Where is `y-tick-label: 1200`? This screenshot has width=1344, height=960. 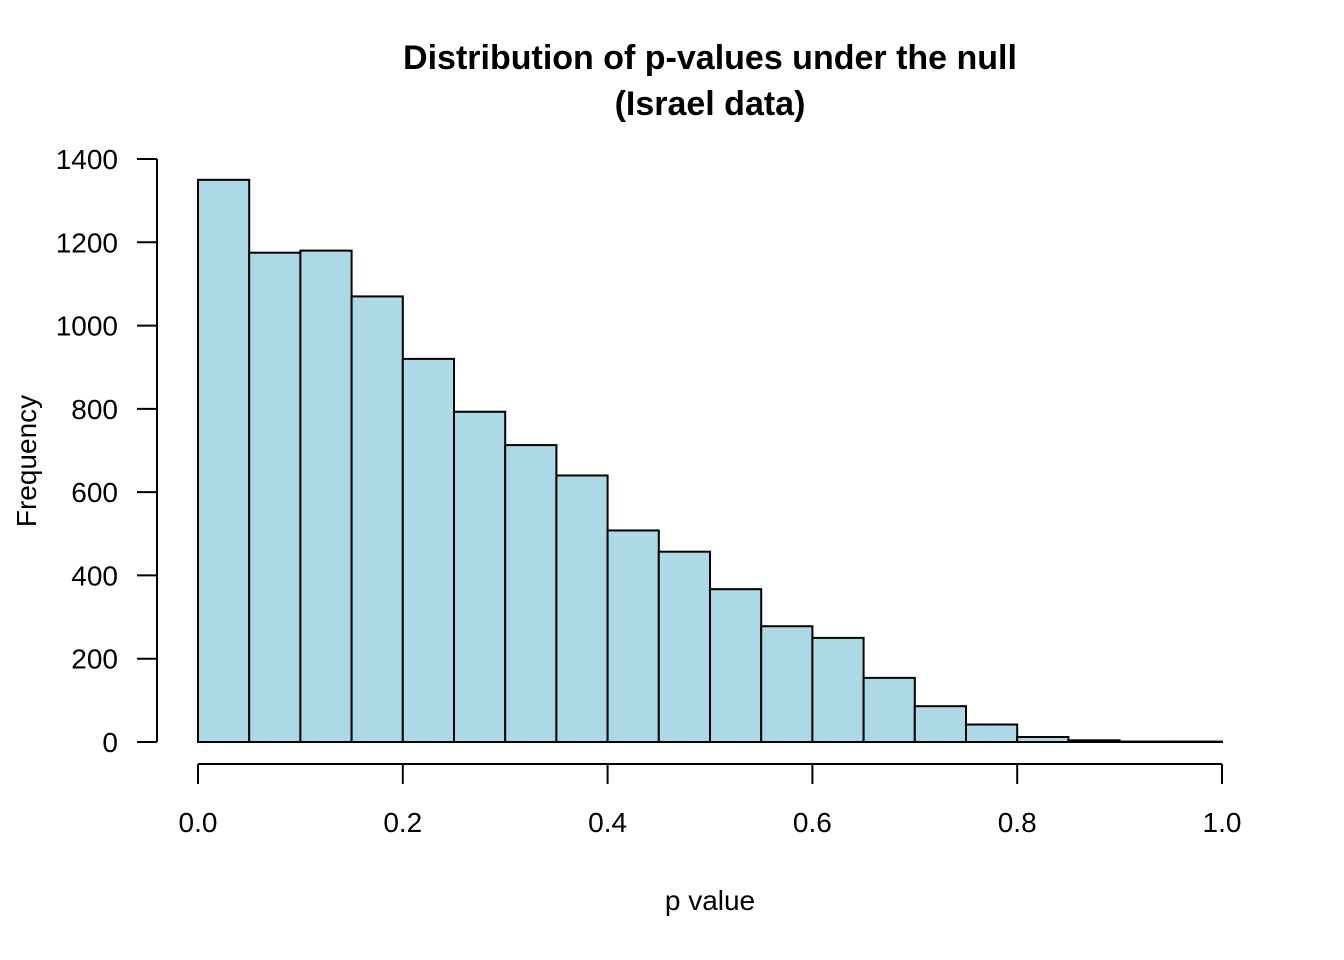
y-tick-label: 1200 is located at coordinates (87, 242).